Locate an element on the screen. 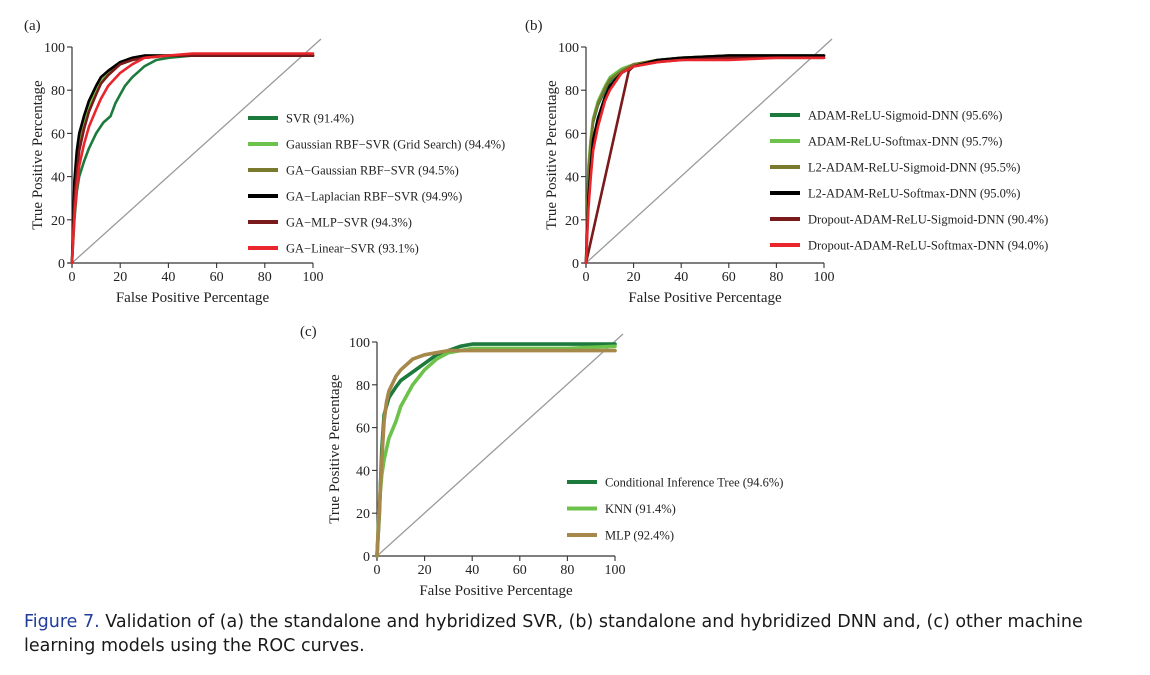 Image resolution: width=1150 pixels, height=675 pixels. caption-label: Figure 7. is located at coordinates (62, 622).